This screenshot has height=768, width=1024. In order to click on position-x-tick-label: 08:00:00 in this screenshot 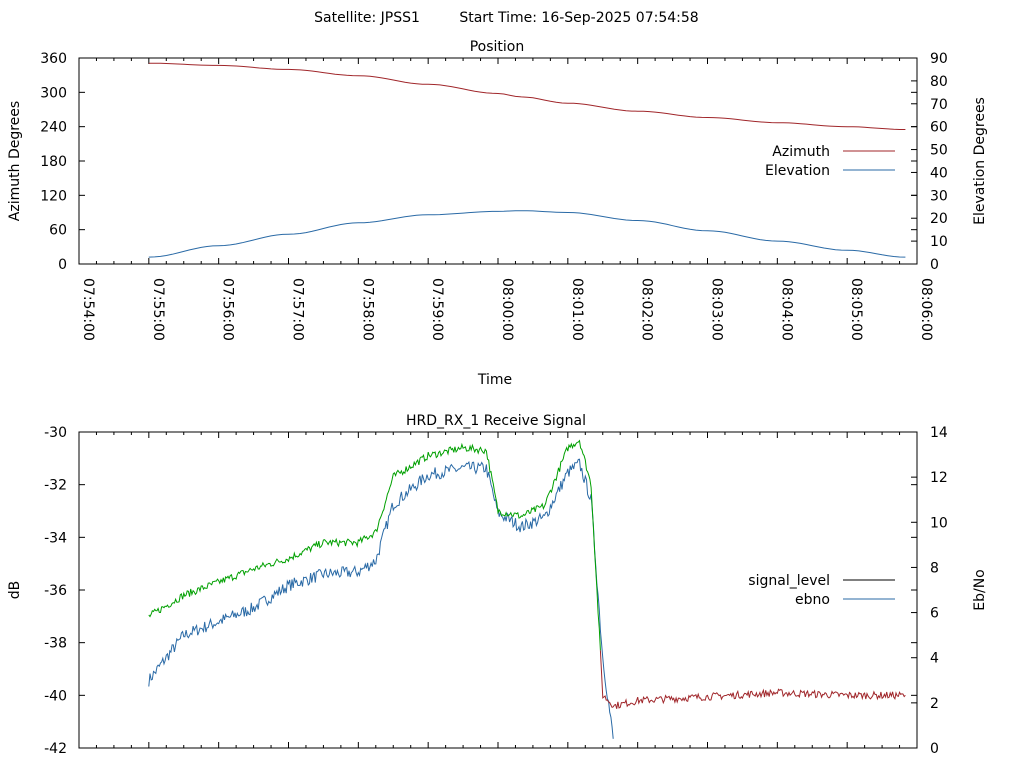, I will do `click(507, 309)`.